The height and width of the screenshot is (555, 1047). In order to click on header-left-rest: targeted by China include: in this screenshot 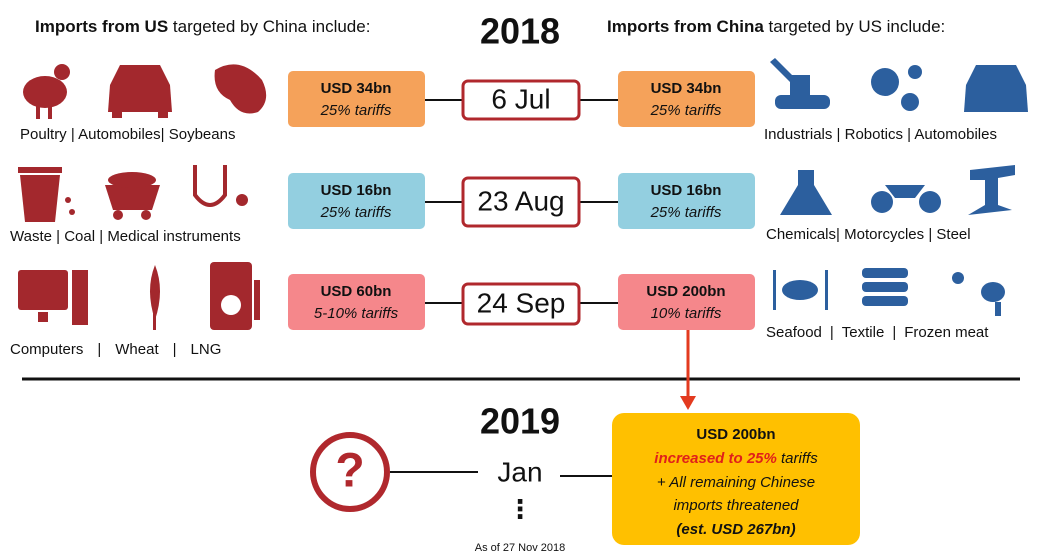, I will do `click(272, 26)`.